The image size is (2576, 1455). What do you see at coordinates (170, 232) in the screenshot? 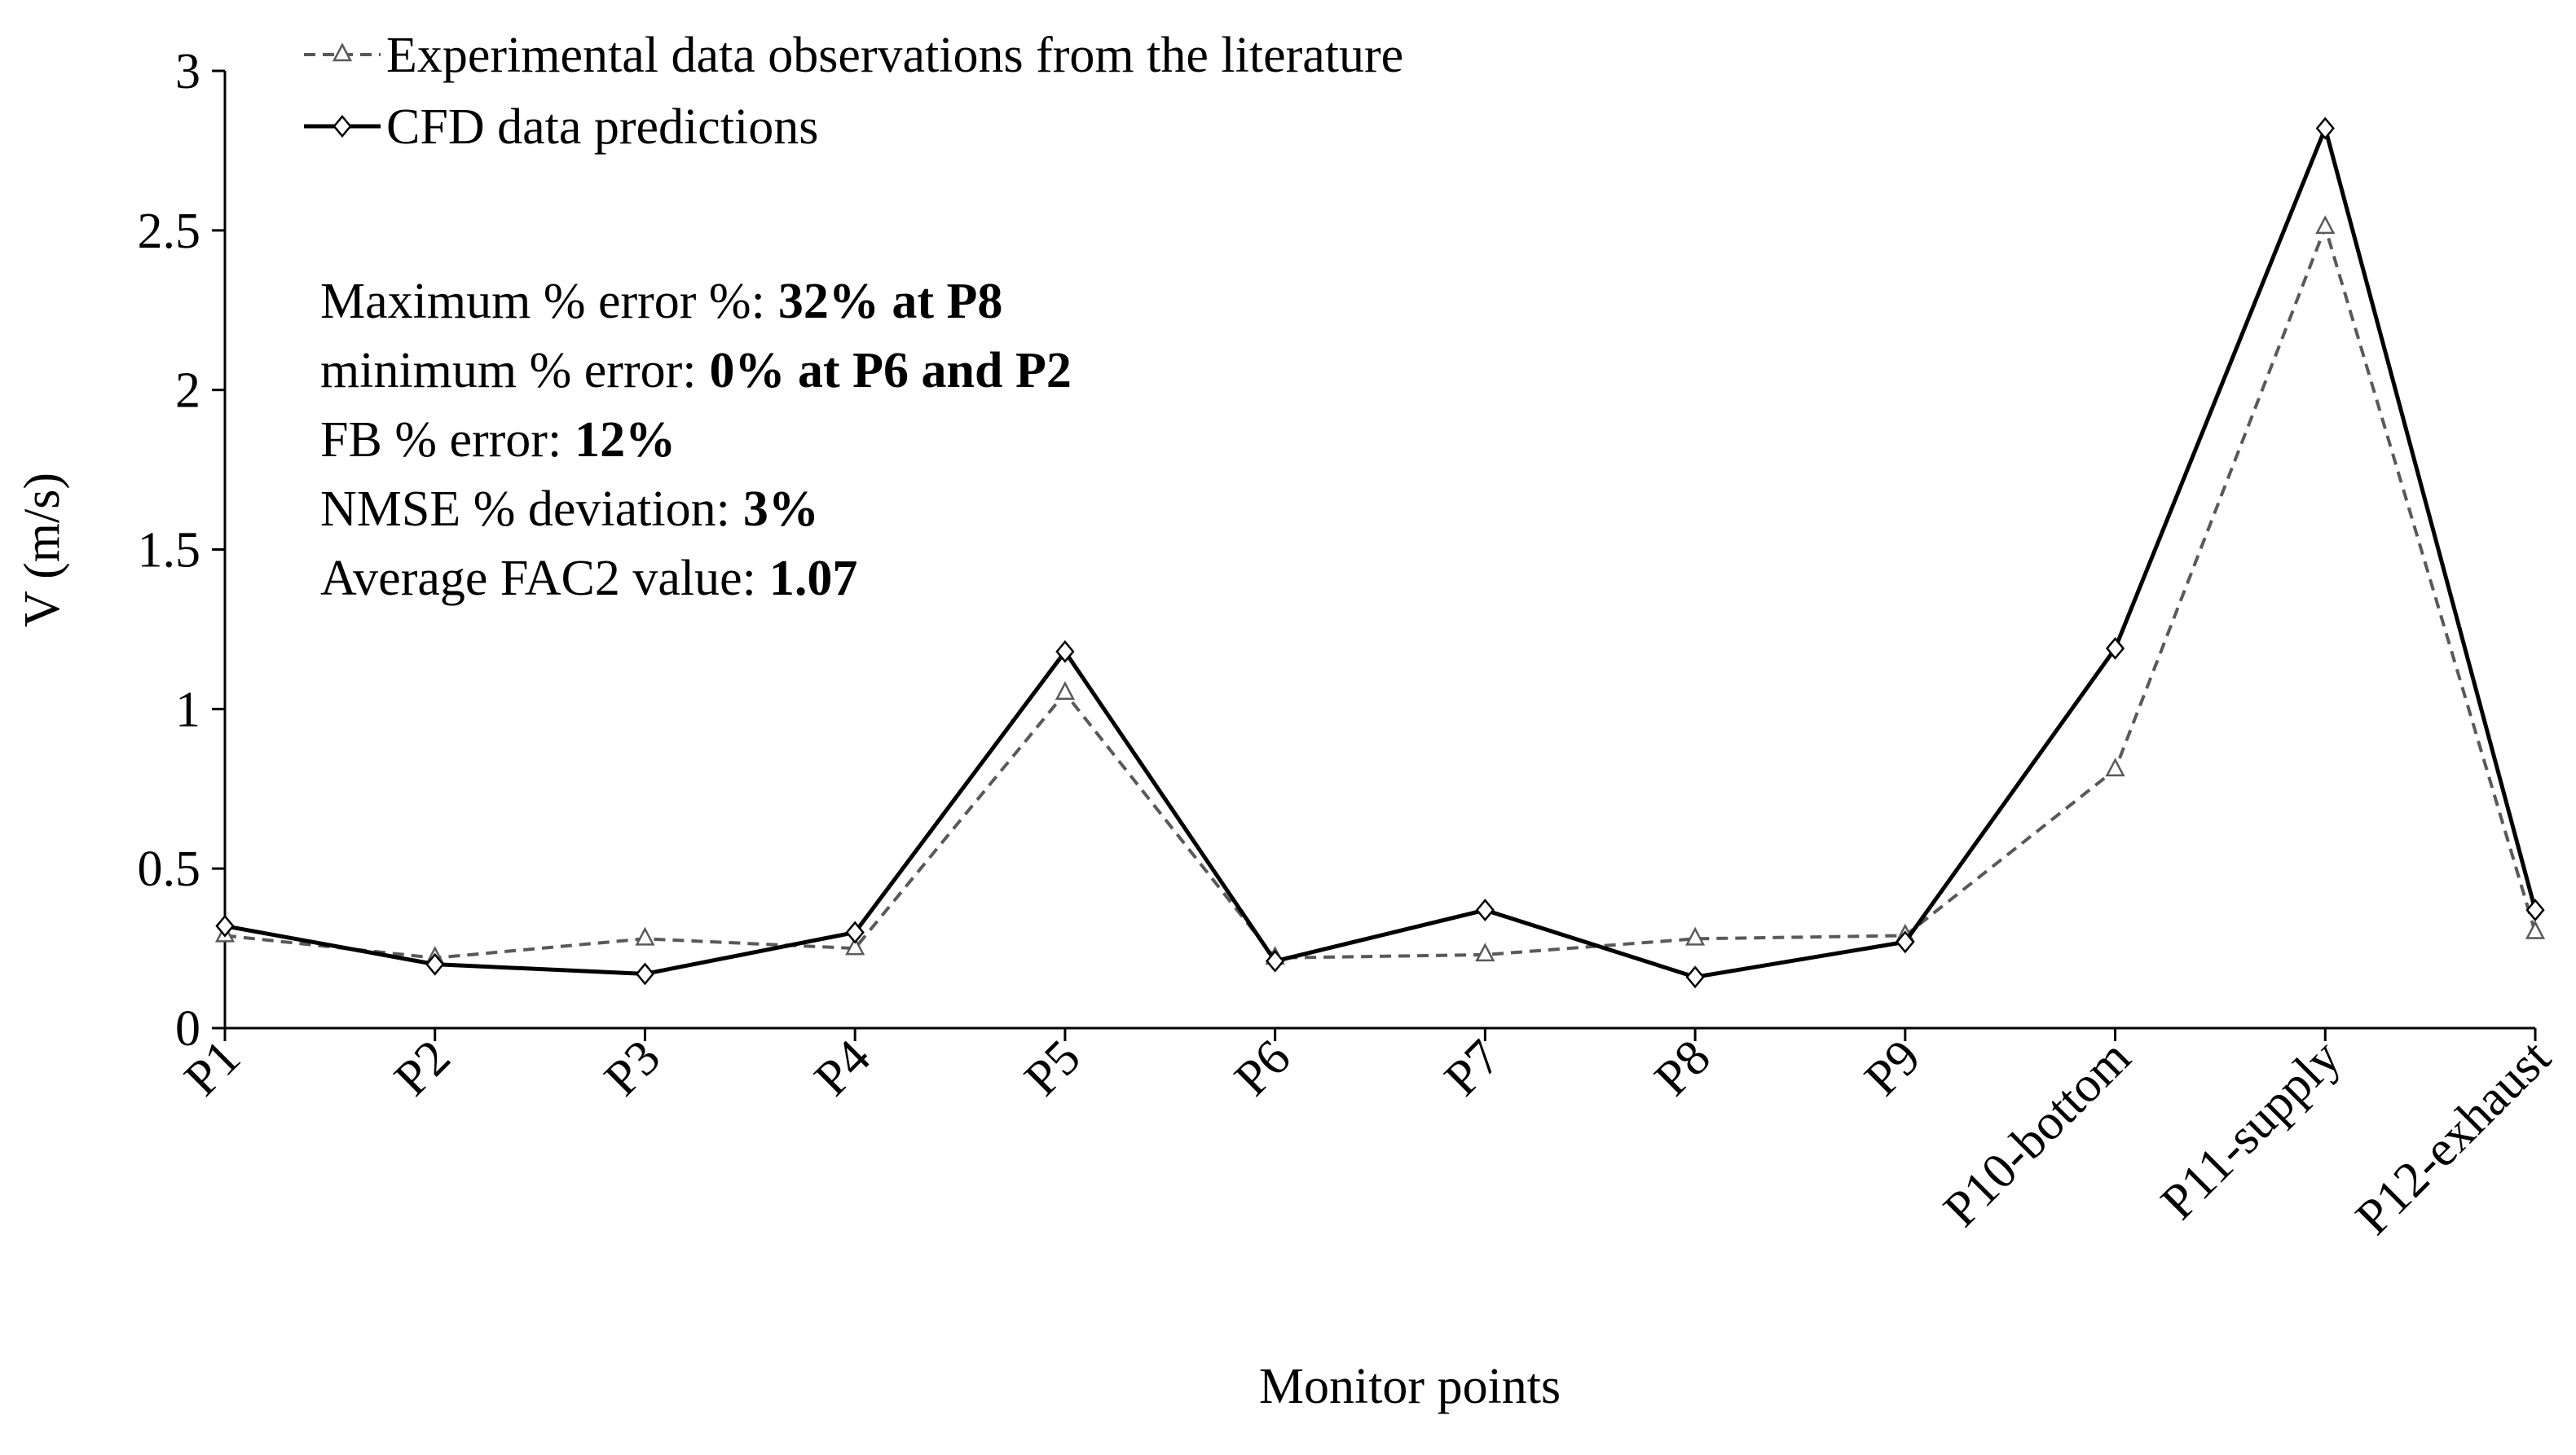
I see `y-tick-label: 2.5` at bounding box center [170, 232].